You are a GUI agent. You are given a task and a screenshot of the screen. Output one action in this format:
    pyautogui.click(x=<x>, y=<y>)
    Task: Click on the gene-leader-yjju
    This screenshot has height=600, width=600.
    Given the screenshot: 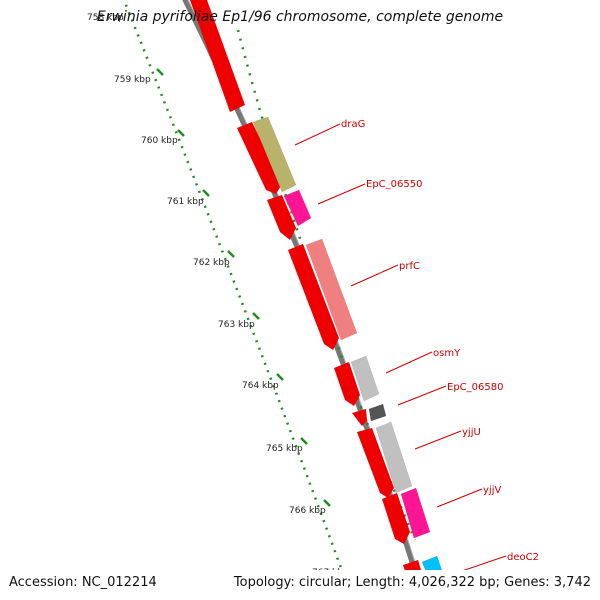 What is the action you would take?
    pyautogui.click(x=438, y=440)
    